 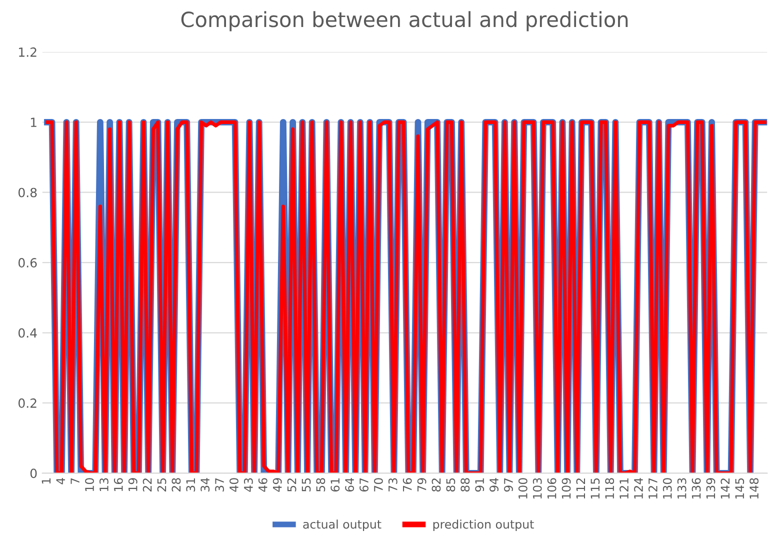 I want to click on y-tick-label: 0, so click(x=33, y=473).